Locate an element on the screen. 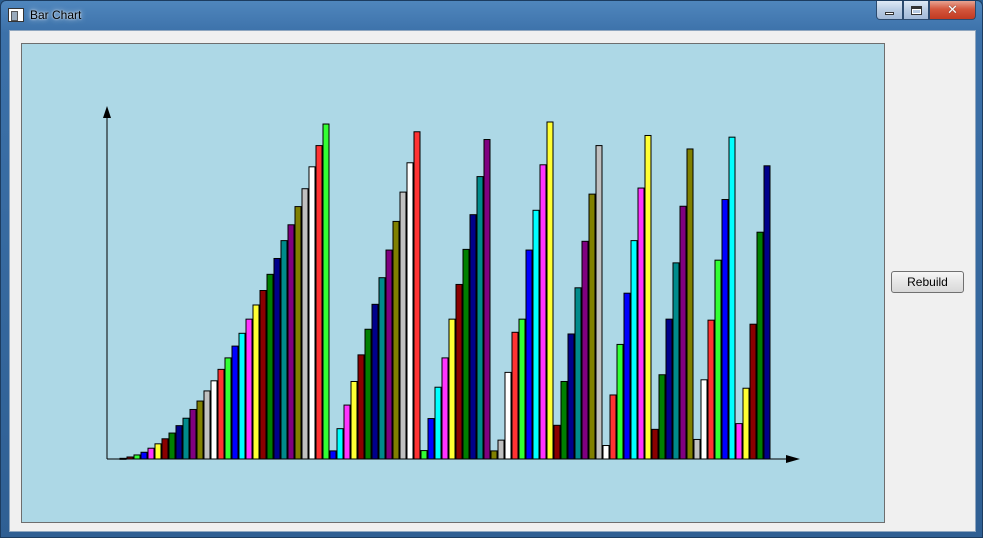 Image resolution: width=983 pixels, height=538 pixels. maximize-icon is located at coordinates (916, 10).